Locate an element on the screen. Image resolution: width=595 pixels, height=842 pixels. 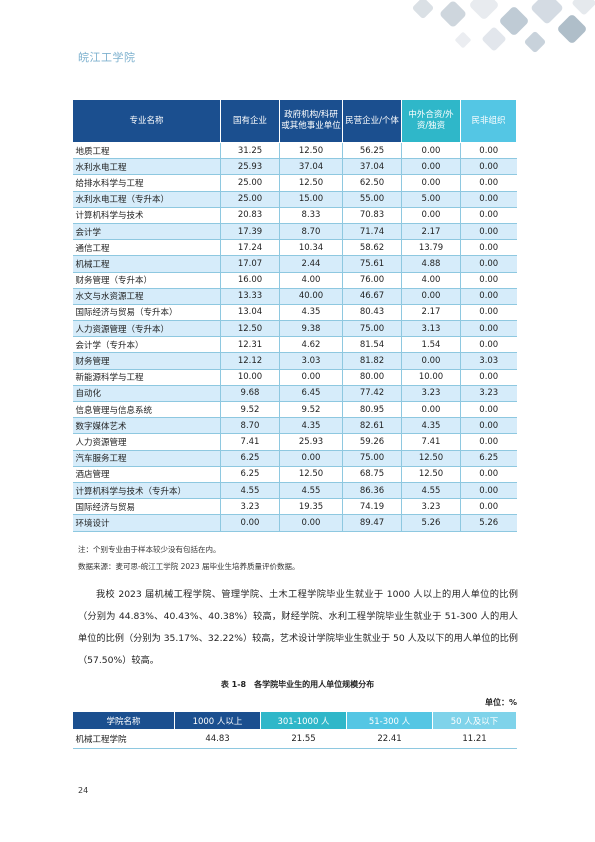
row-label-cell: 计算机科学与技术 is located at coordinates (146, 215).